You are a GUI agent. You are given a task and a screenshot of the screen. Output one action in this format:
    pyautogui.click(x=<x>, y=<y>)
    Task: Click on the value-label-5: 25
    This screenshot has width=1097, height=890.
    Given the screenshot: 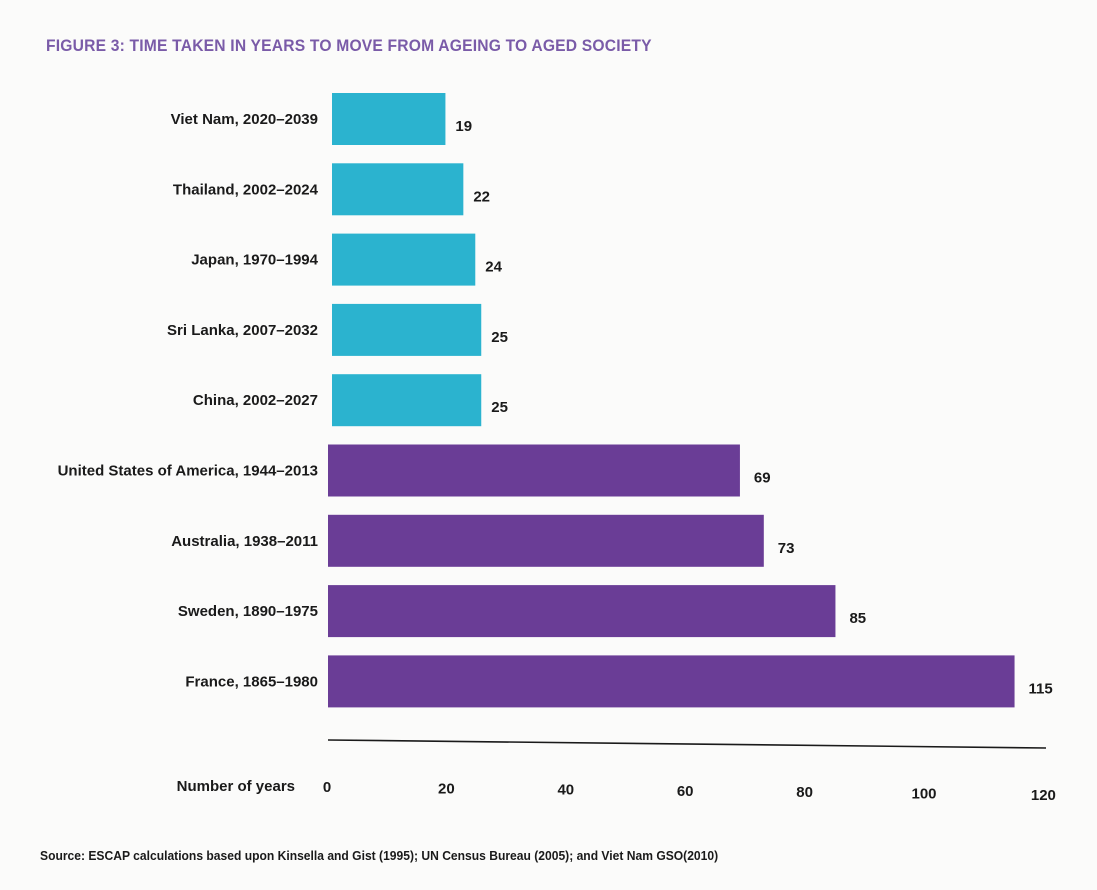 What is the action you would take?
    pyautogui.click(x=499, y=407)
    